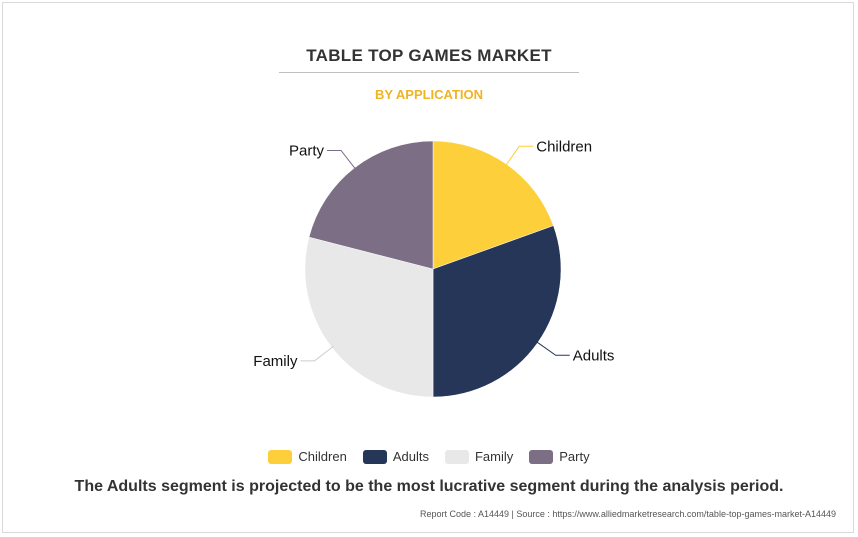 This screenshot has height=537, width=858. Describe the element at coordinates (374, 456) in the screenshot. I see `legend-swatch-adults` at that location.